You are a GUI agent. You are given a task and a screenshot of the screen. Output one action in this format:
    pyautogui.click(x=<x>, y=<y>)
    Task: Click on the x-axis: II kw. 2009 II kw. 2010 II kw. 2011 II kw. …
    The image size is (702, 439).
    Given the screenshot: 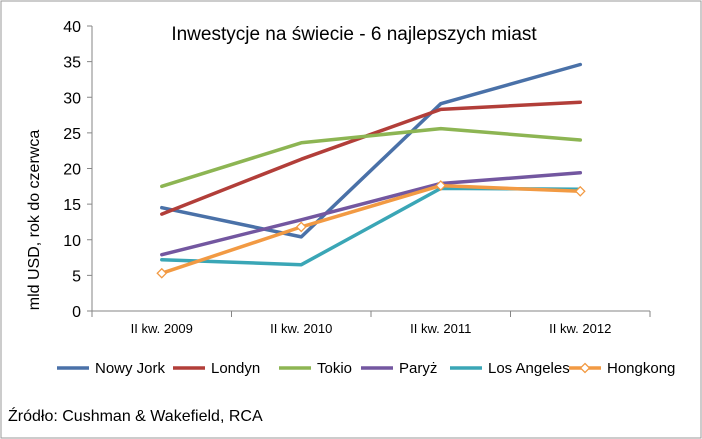 What is the action you would take?
    pyautogui.click(x=371, y=323)
    